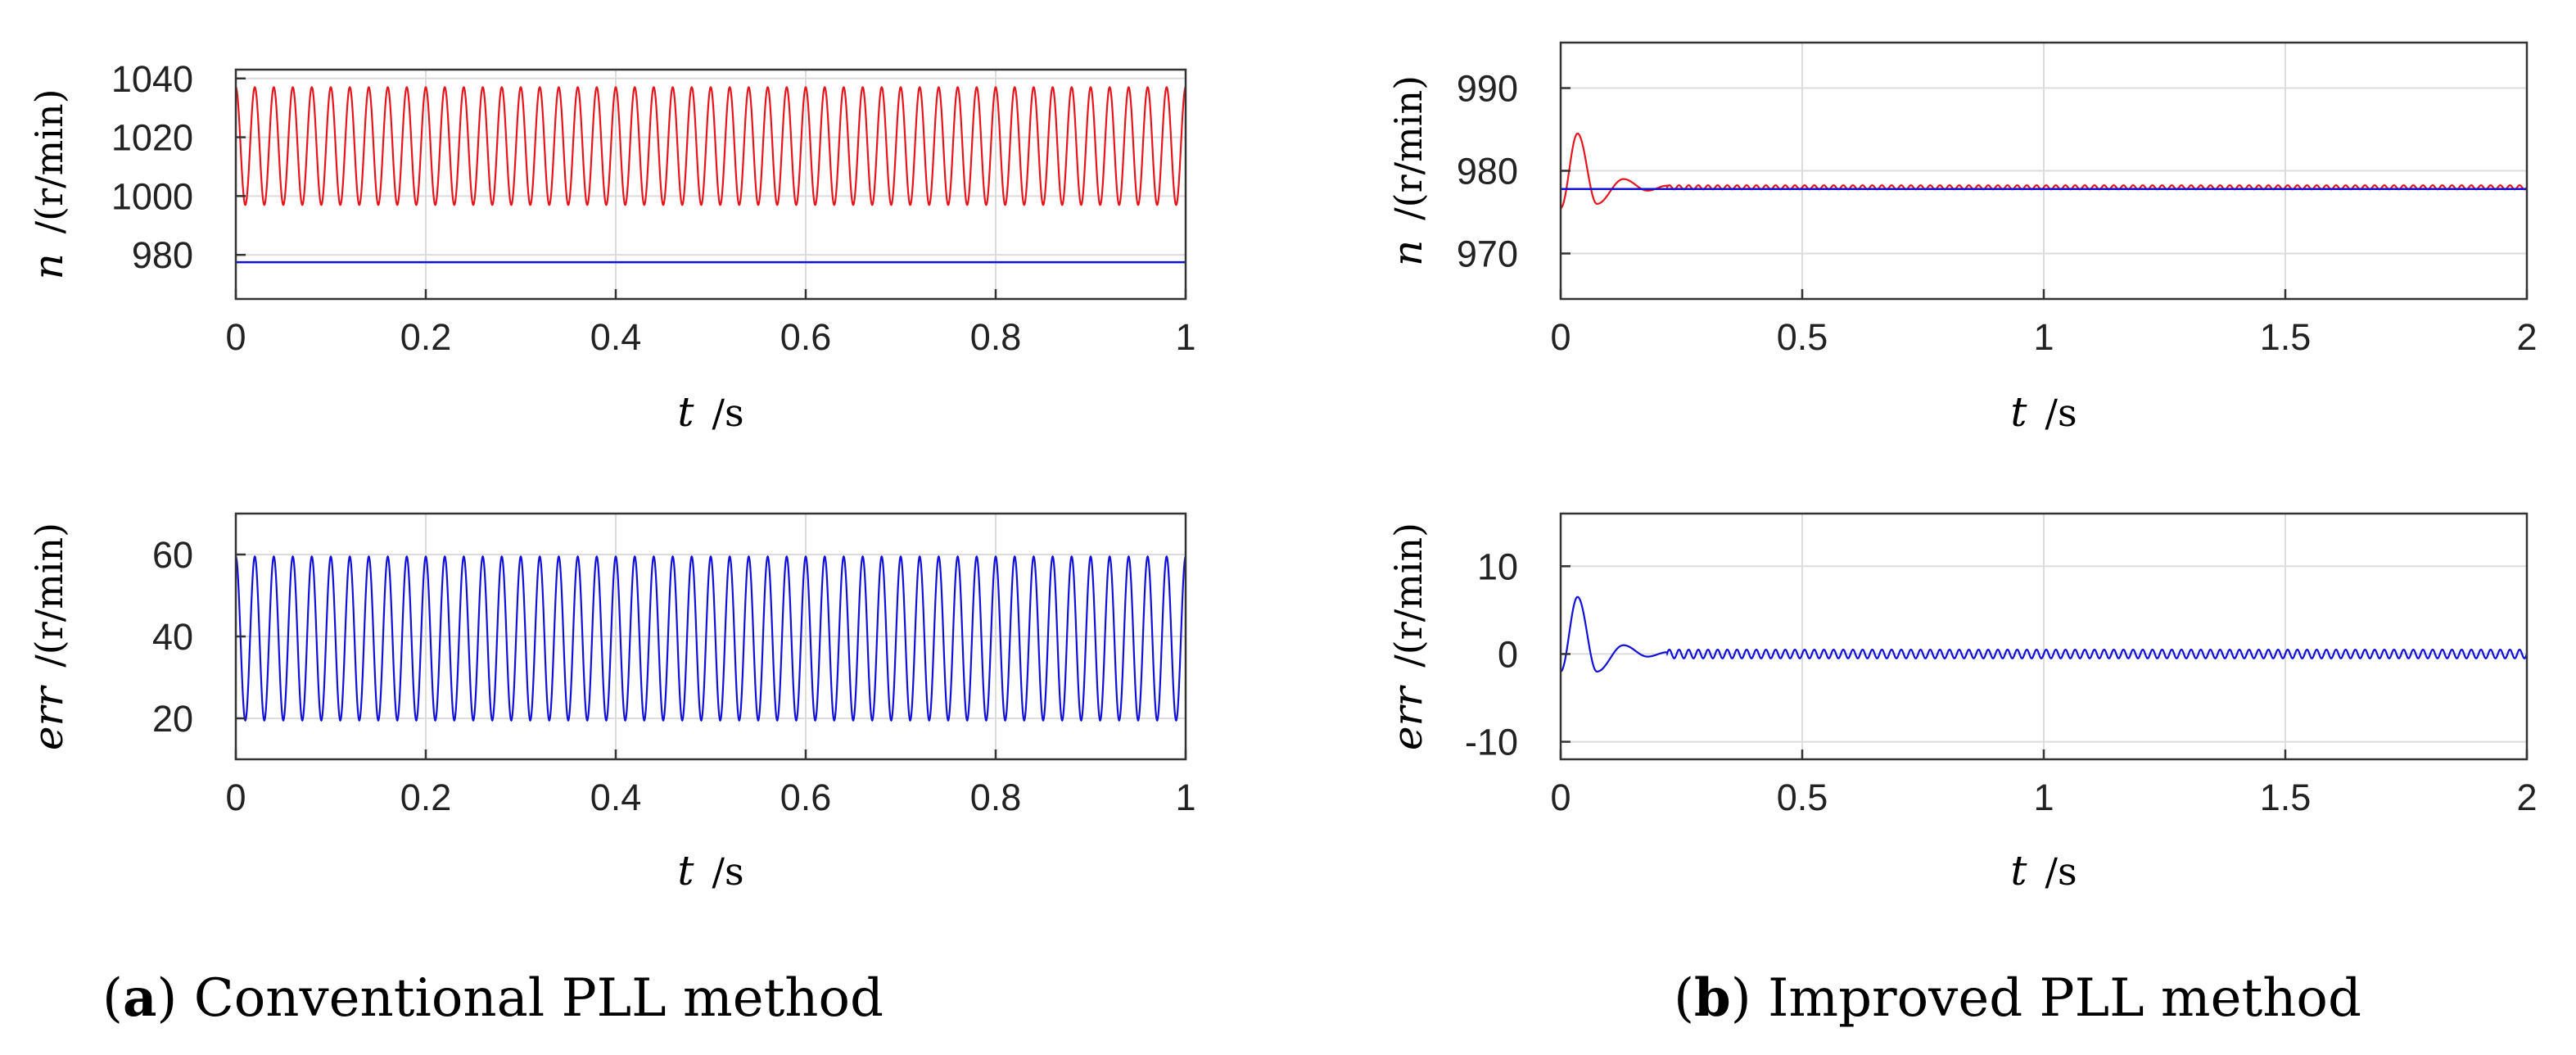 Image resolution: width=2576 pixels, height=1055 pixels. I want to click on y-tick-label-0: -10, so click(1491, 742).